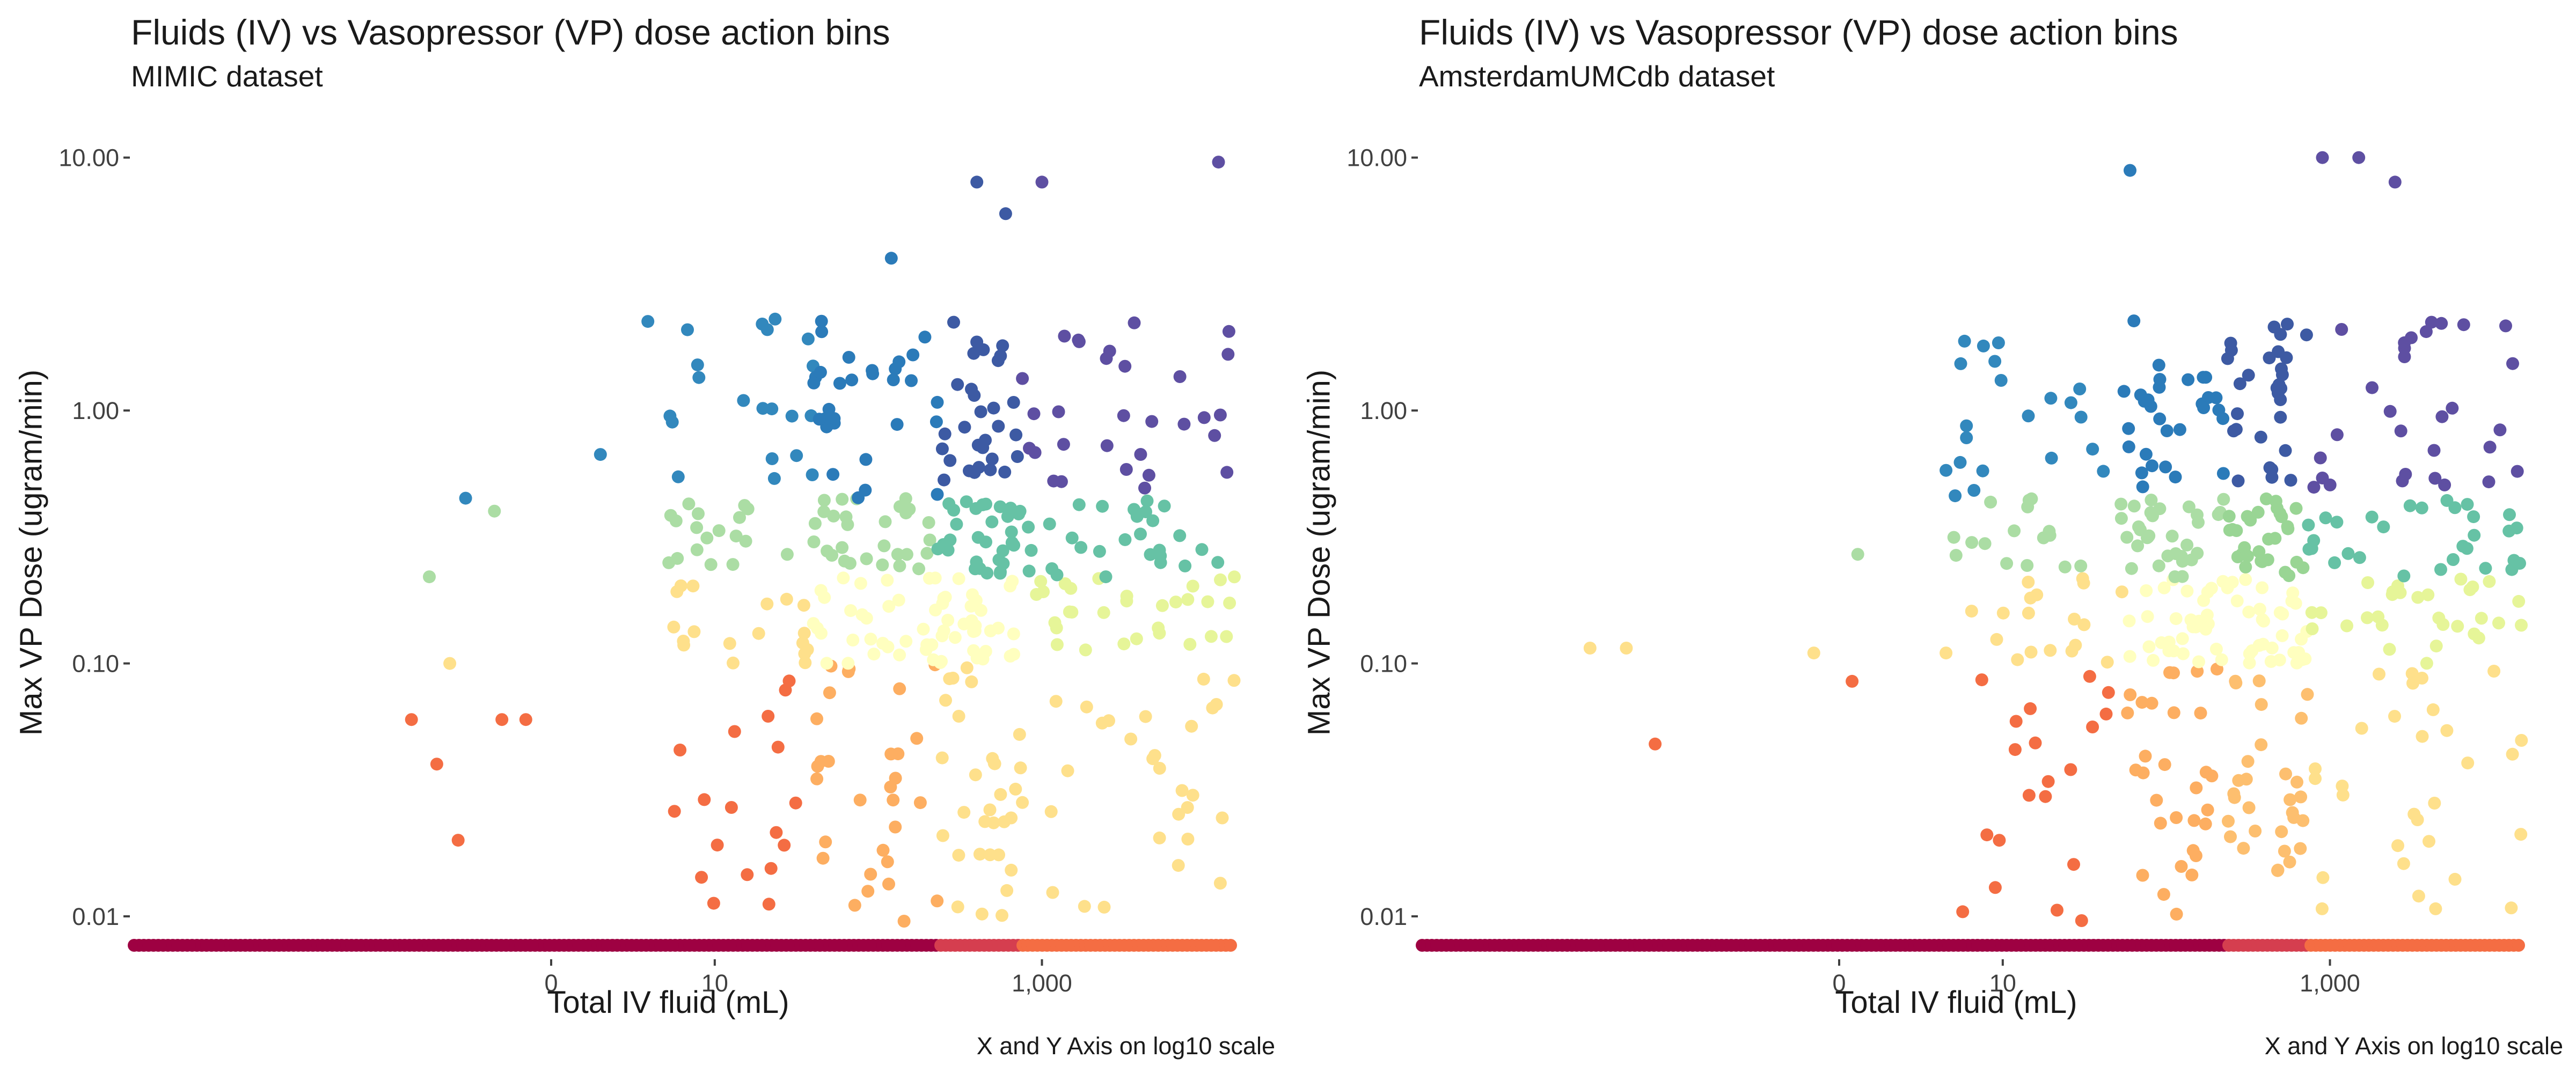 Image resolution: width=2576 pixels, height=1073 pixels. What do you see at coordinates (1319, 552) in the screenshot?
I see `y-axis-label: Max VP Dose (ugram/min)` at bounding box center [1319, 552].